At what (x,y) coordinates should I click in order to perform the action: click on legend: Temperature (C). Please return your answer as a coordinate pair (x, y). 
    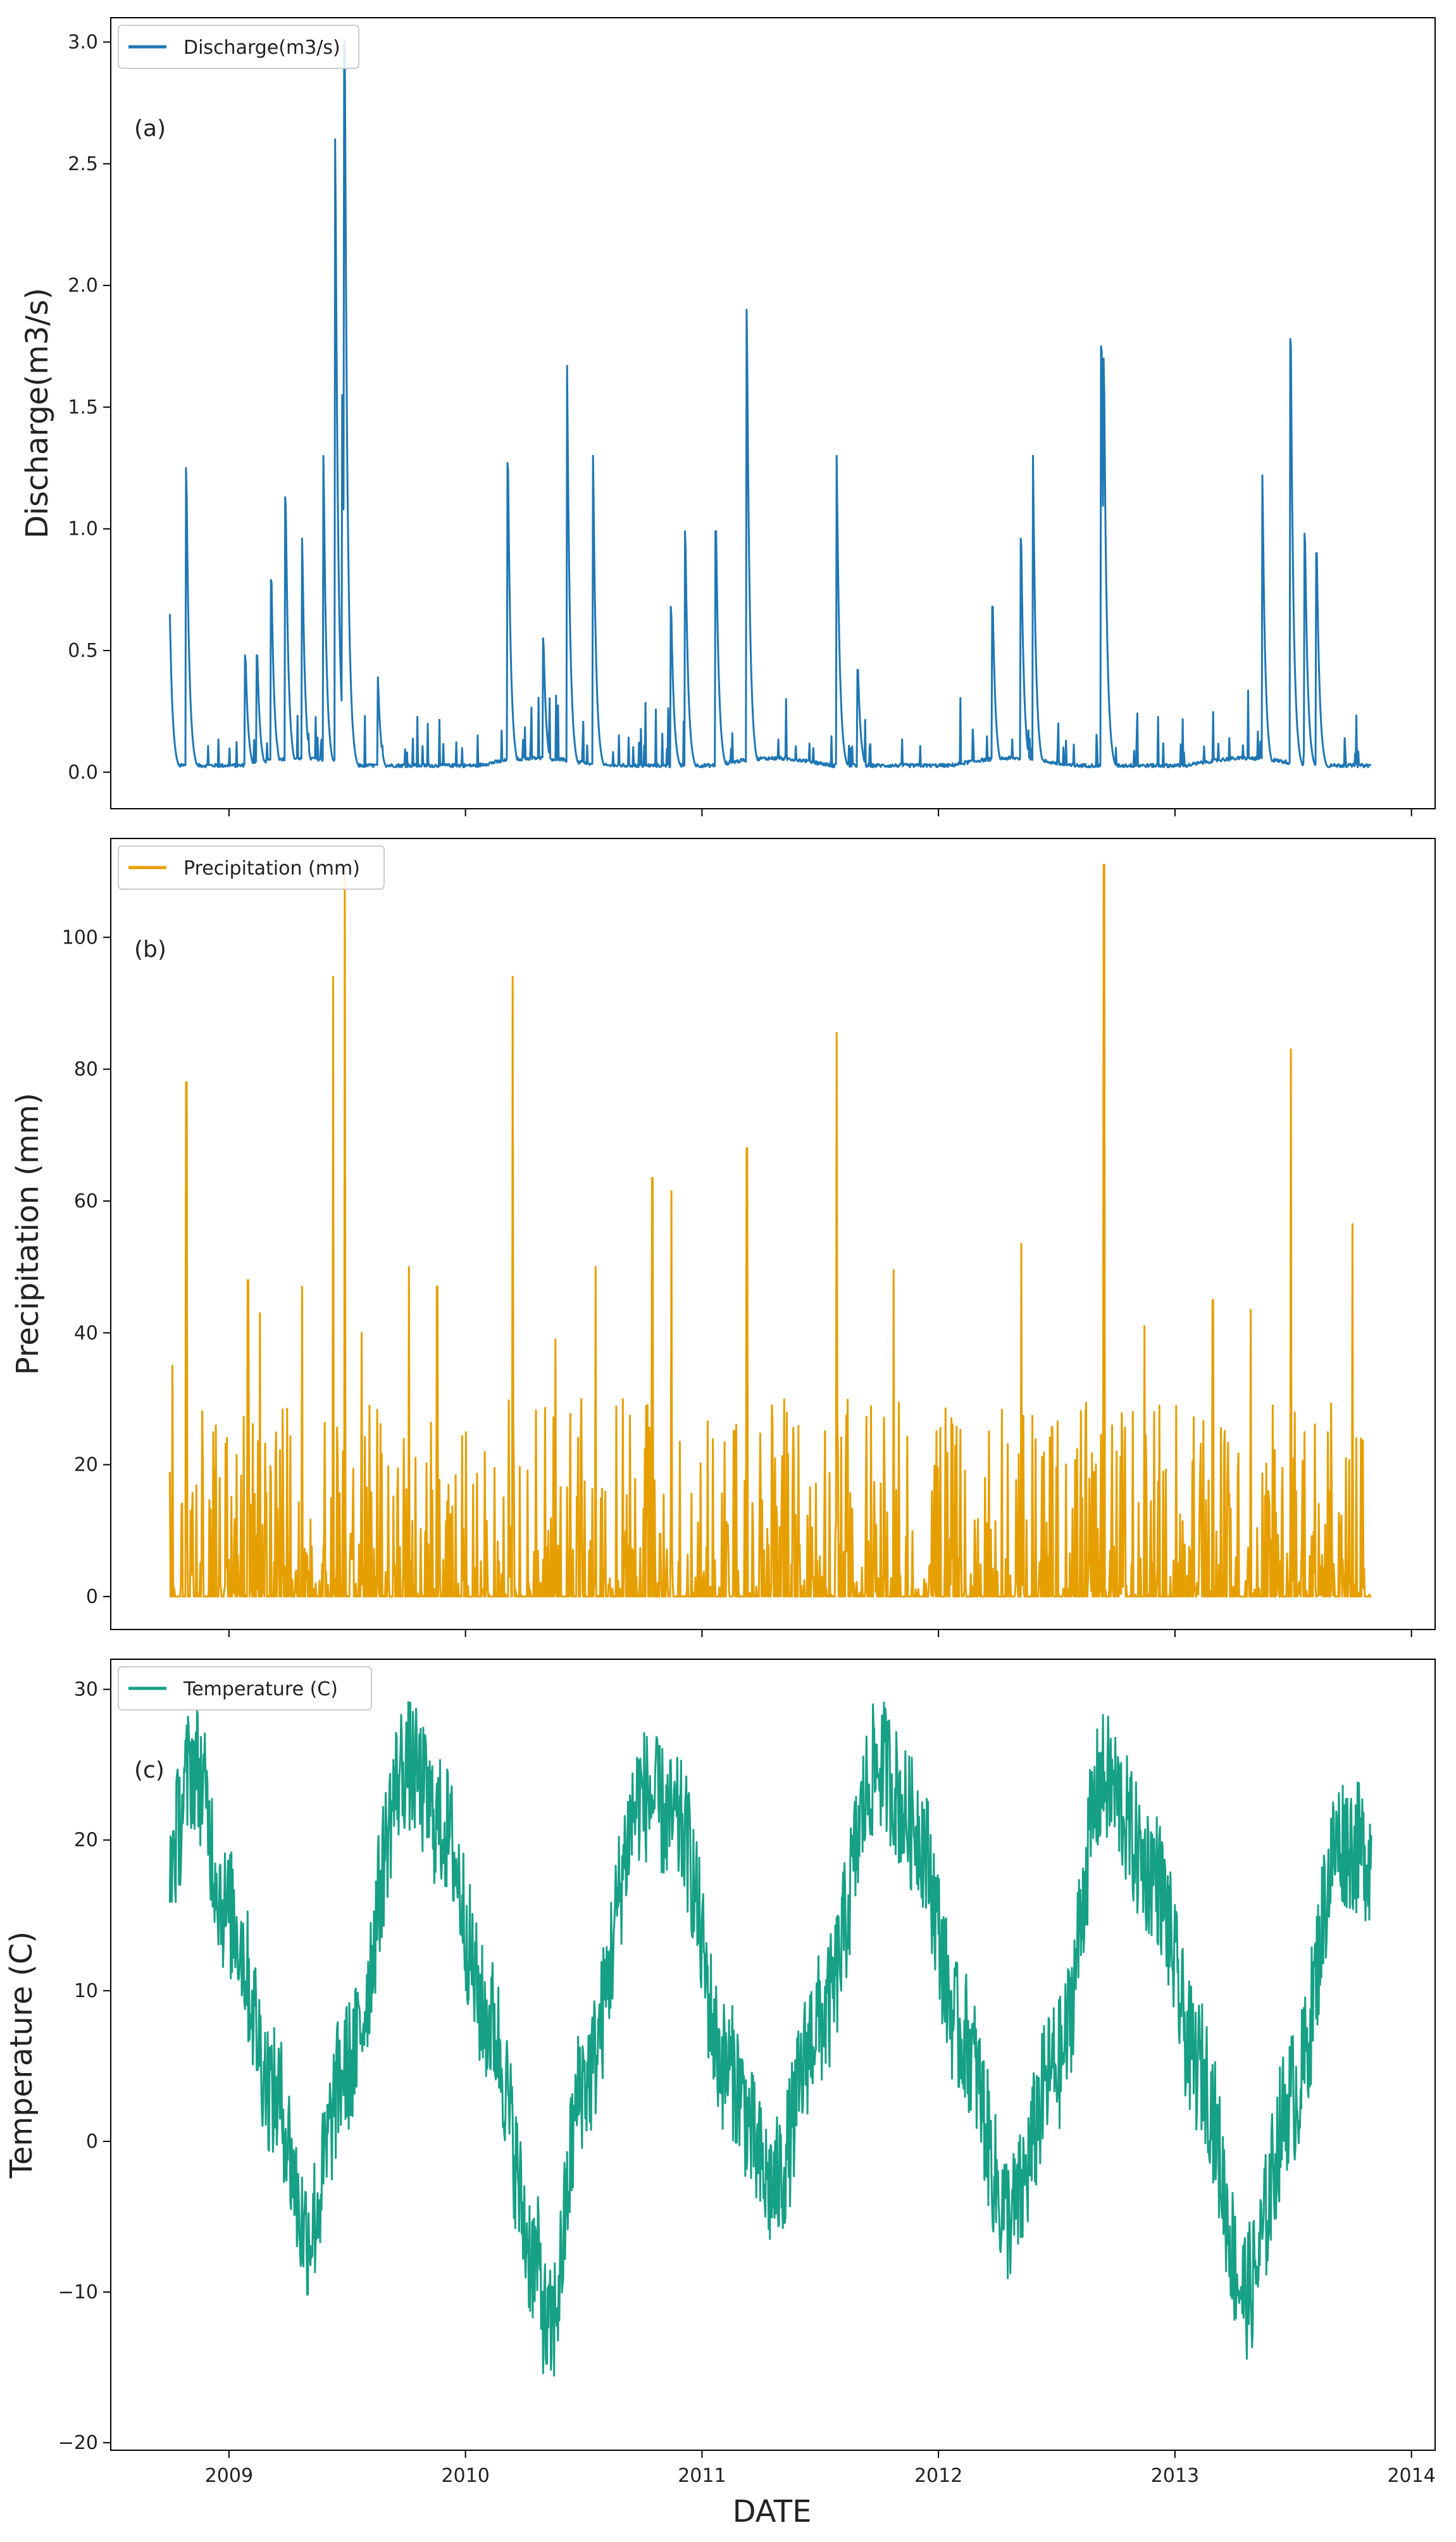
    Looking at the image, I should click on (245, 1688).